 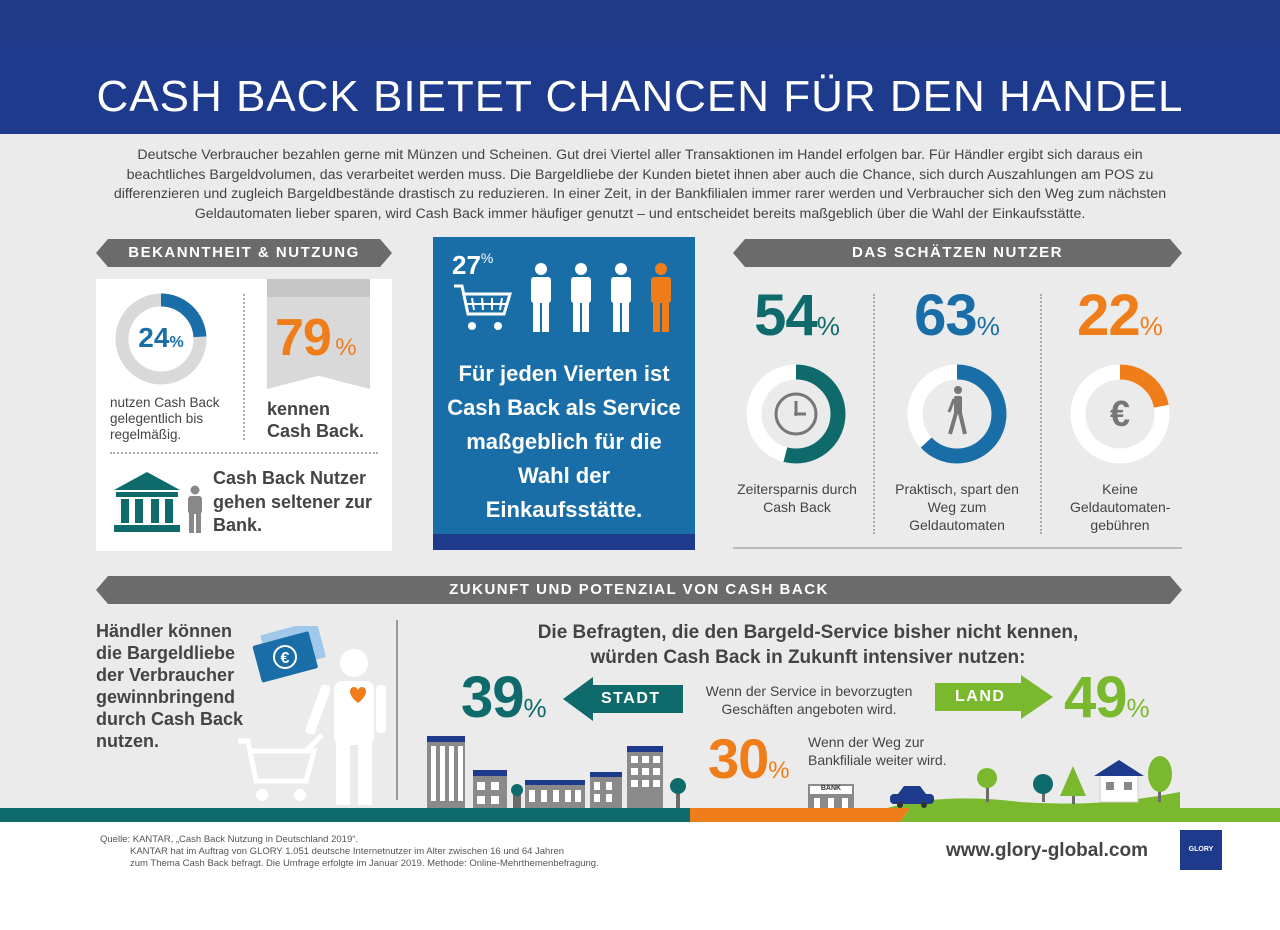 What do you see at coordinates (466, 265) in the screenshot?
I see `center-stat-value: 27` at bounding box center [466, 265].